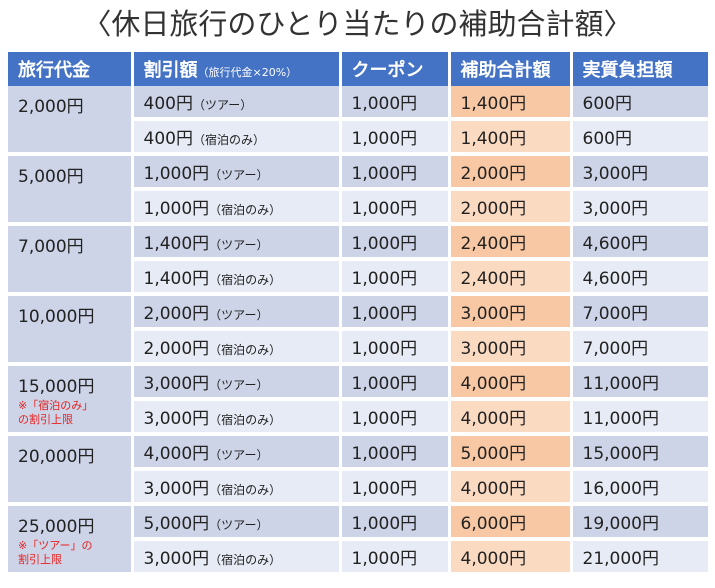  I want to click on discount-value: 4,000円, so click(176, 454).